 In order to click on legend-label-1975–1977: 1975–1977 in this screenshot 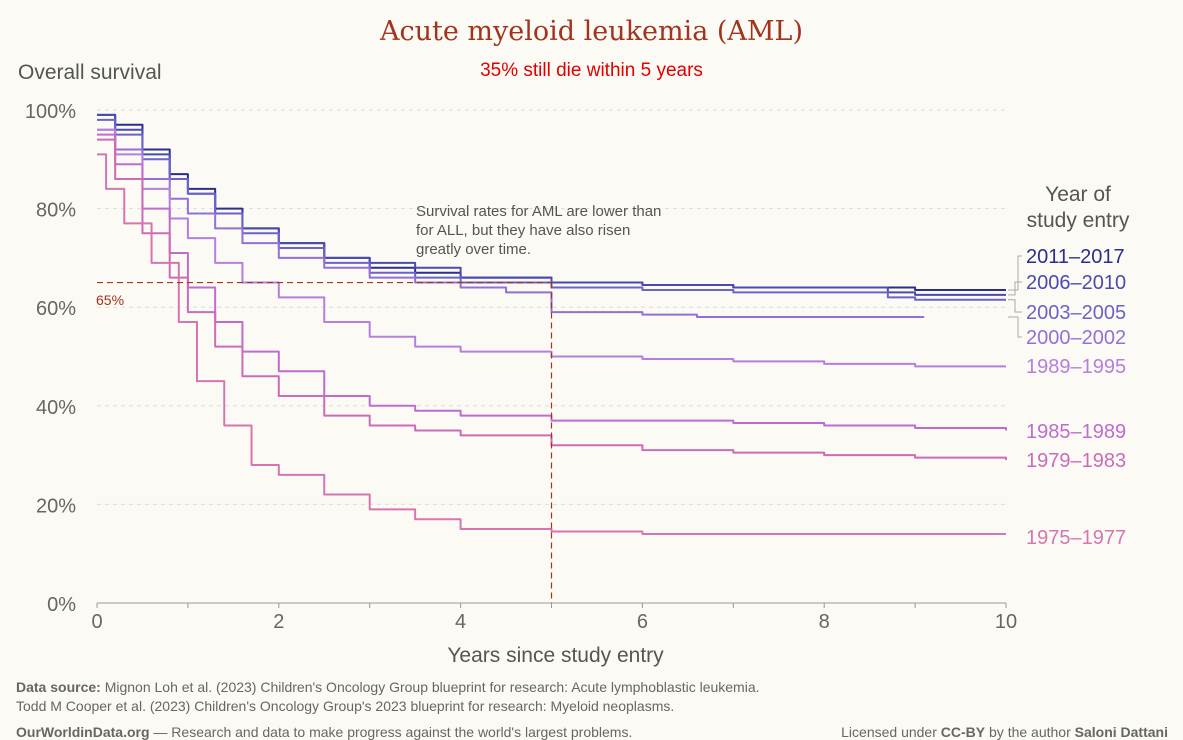, I will do `click(1076, 538)`.